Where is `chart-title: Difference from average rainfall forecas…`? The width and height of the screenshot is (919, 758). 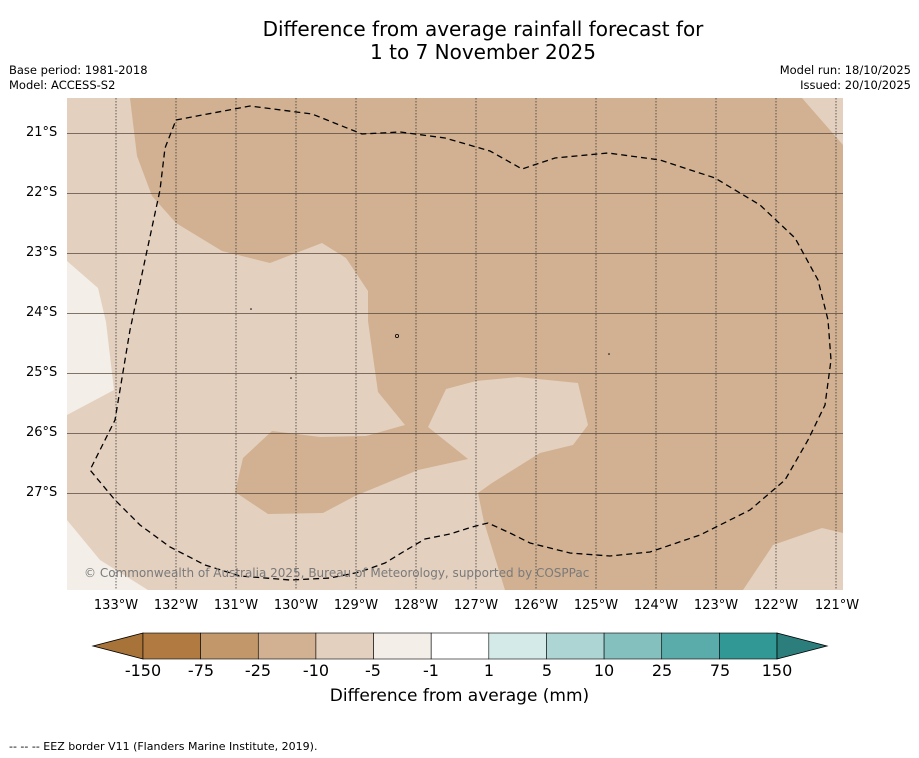
chart-title: Difference from average rainfall forecas… is located at coordinates (459, 41).